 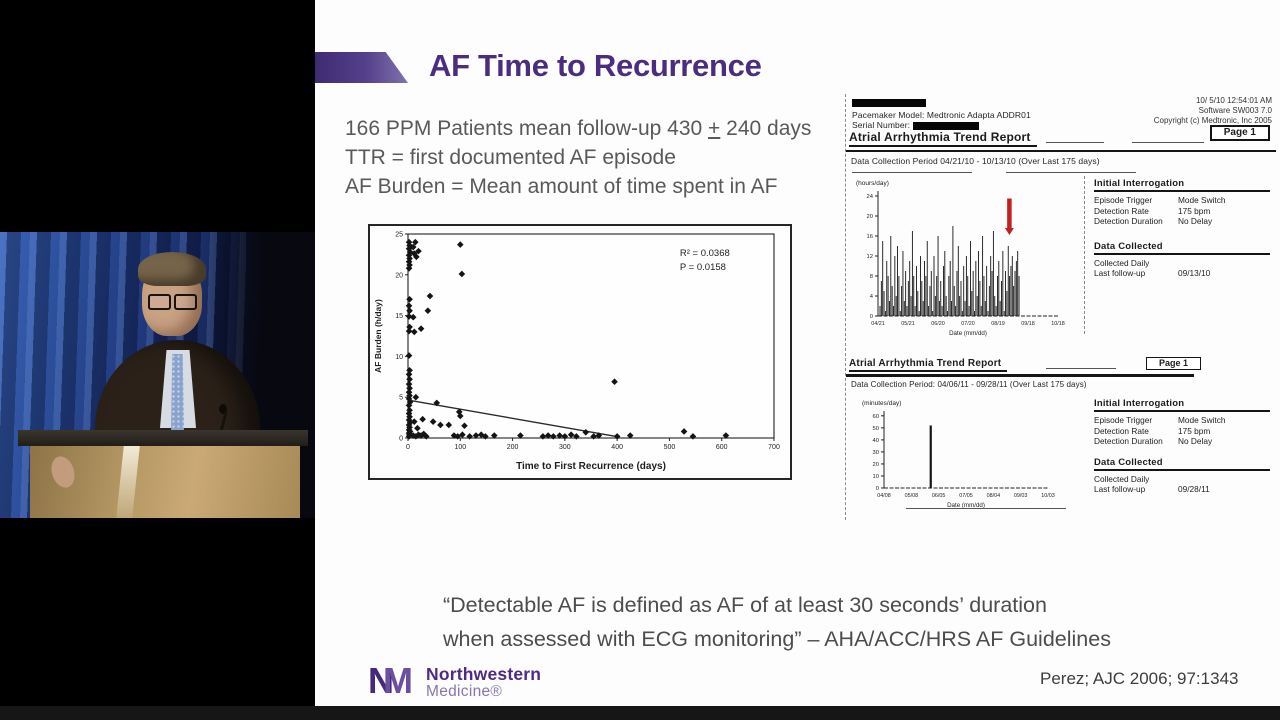 I want to click on scan-fold-line, so click(x=1084, y=255).